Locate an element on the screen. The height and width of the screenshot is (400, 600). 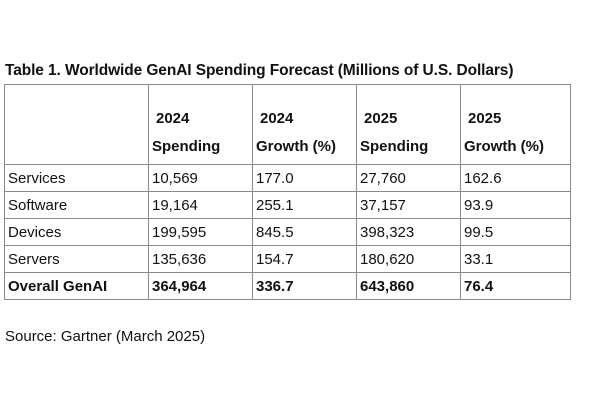
table-cell: 643,860 is located at coordinates (408, 286).